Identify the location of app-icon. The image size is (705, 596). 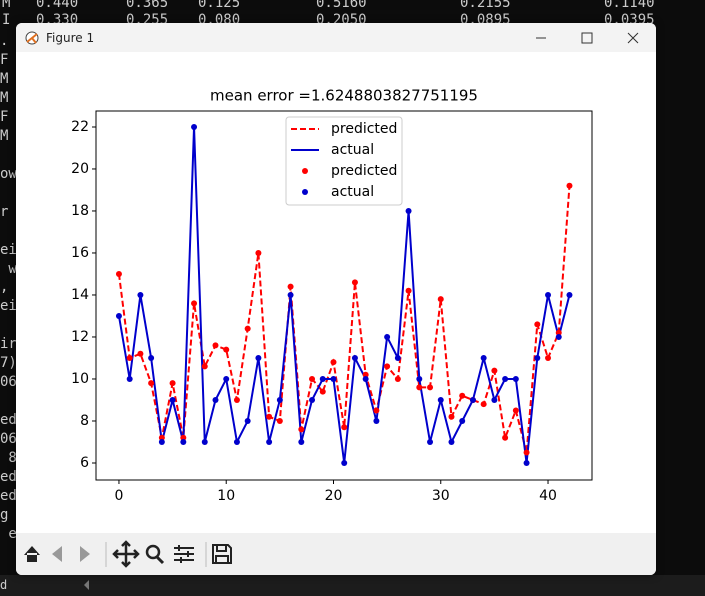
(32, 37).